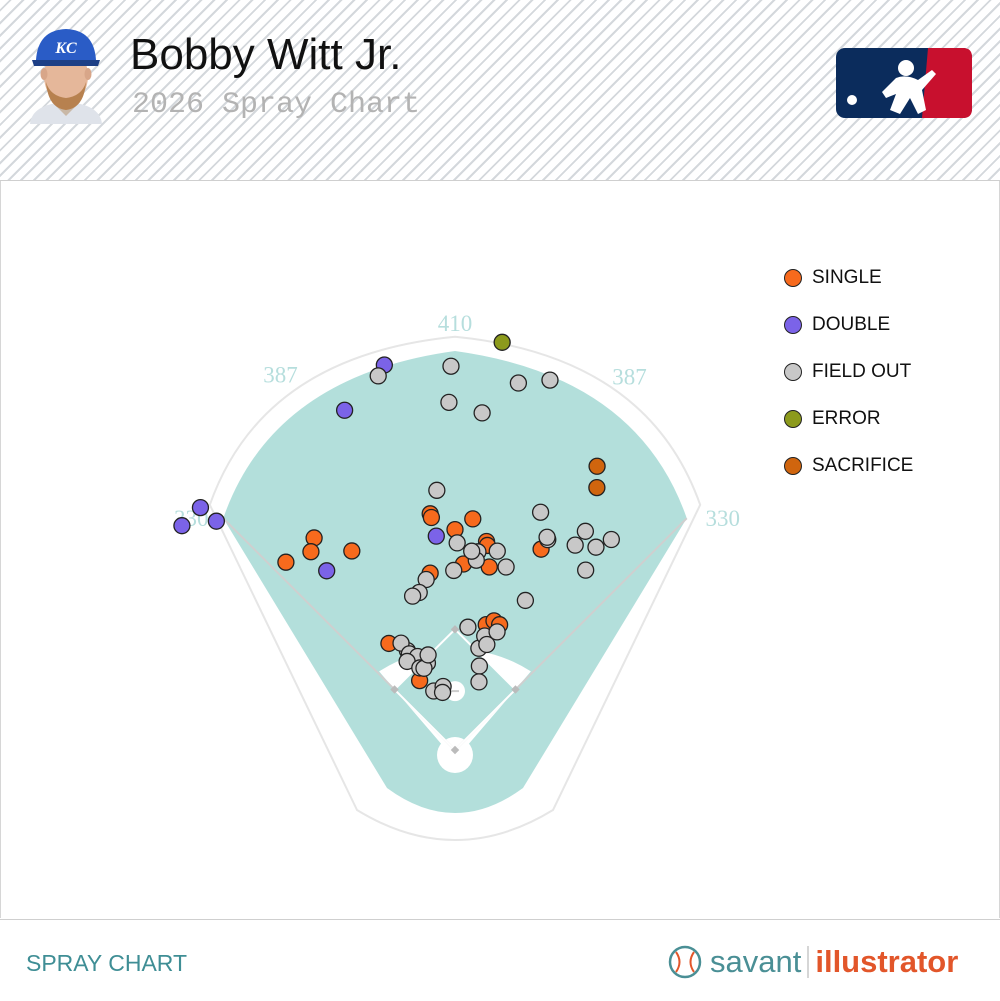  I want to click on brand-logo: savant illustrator, so click(828, 962).